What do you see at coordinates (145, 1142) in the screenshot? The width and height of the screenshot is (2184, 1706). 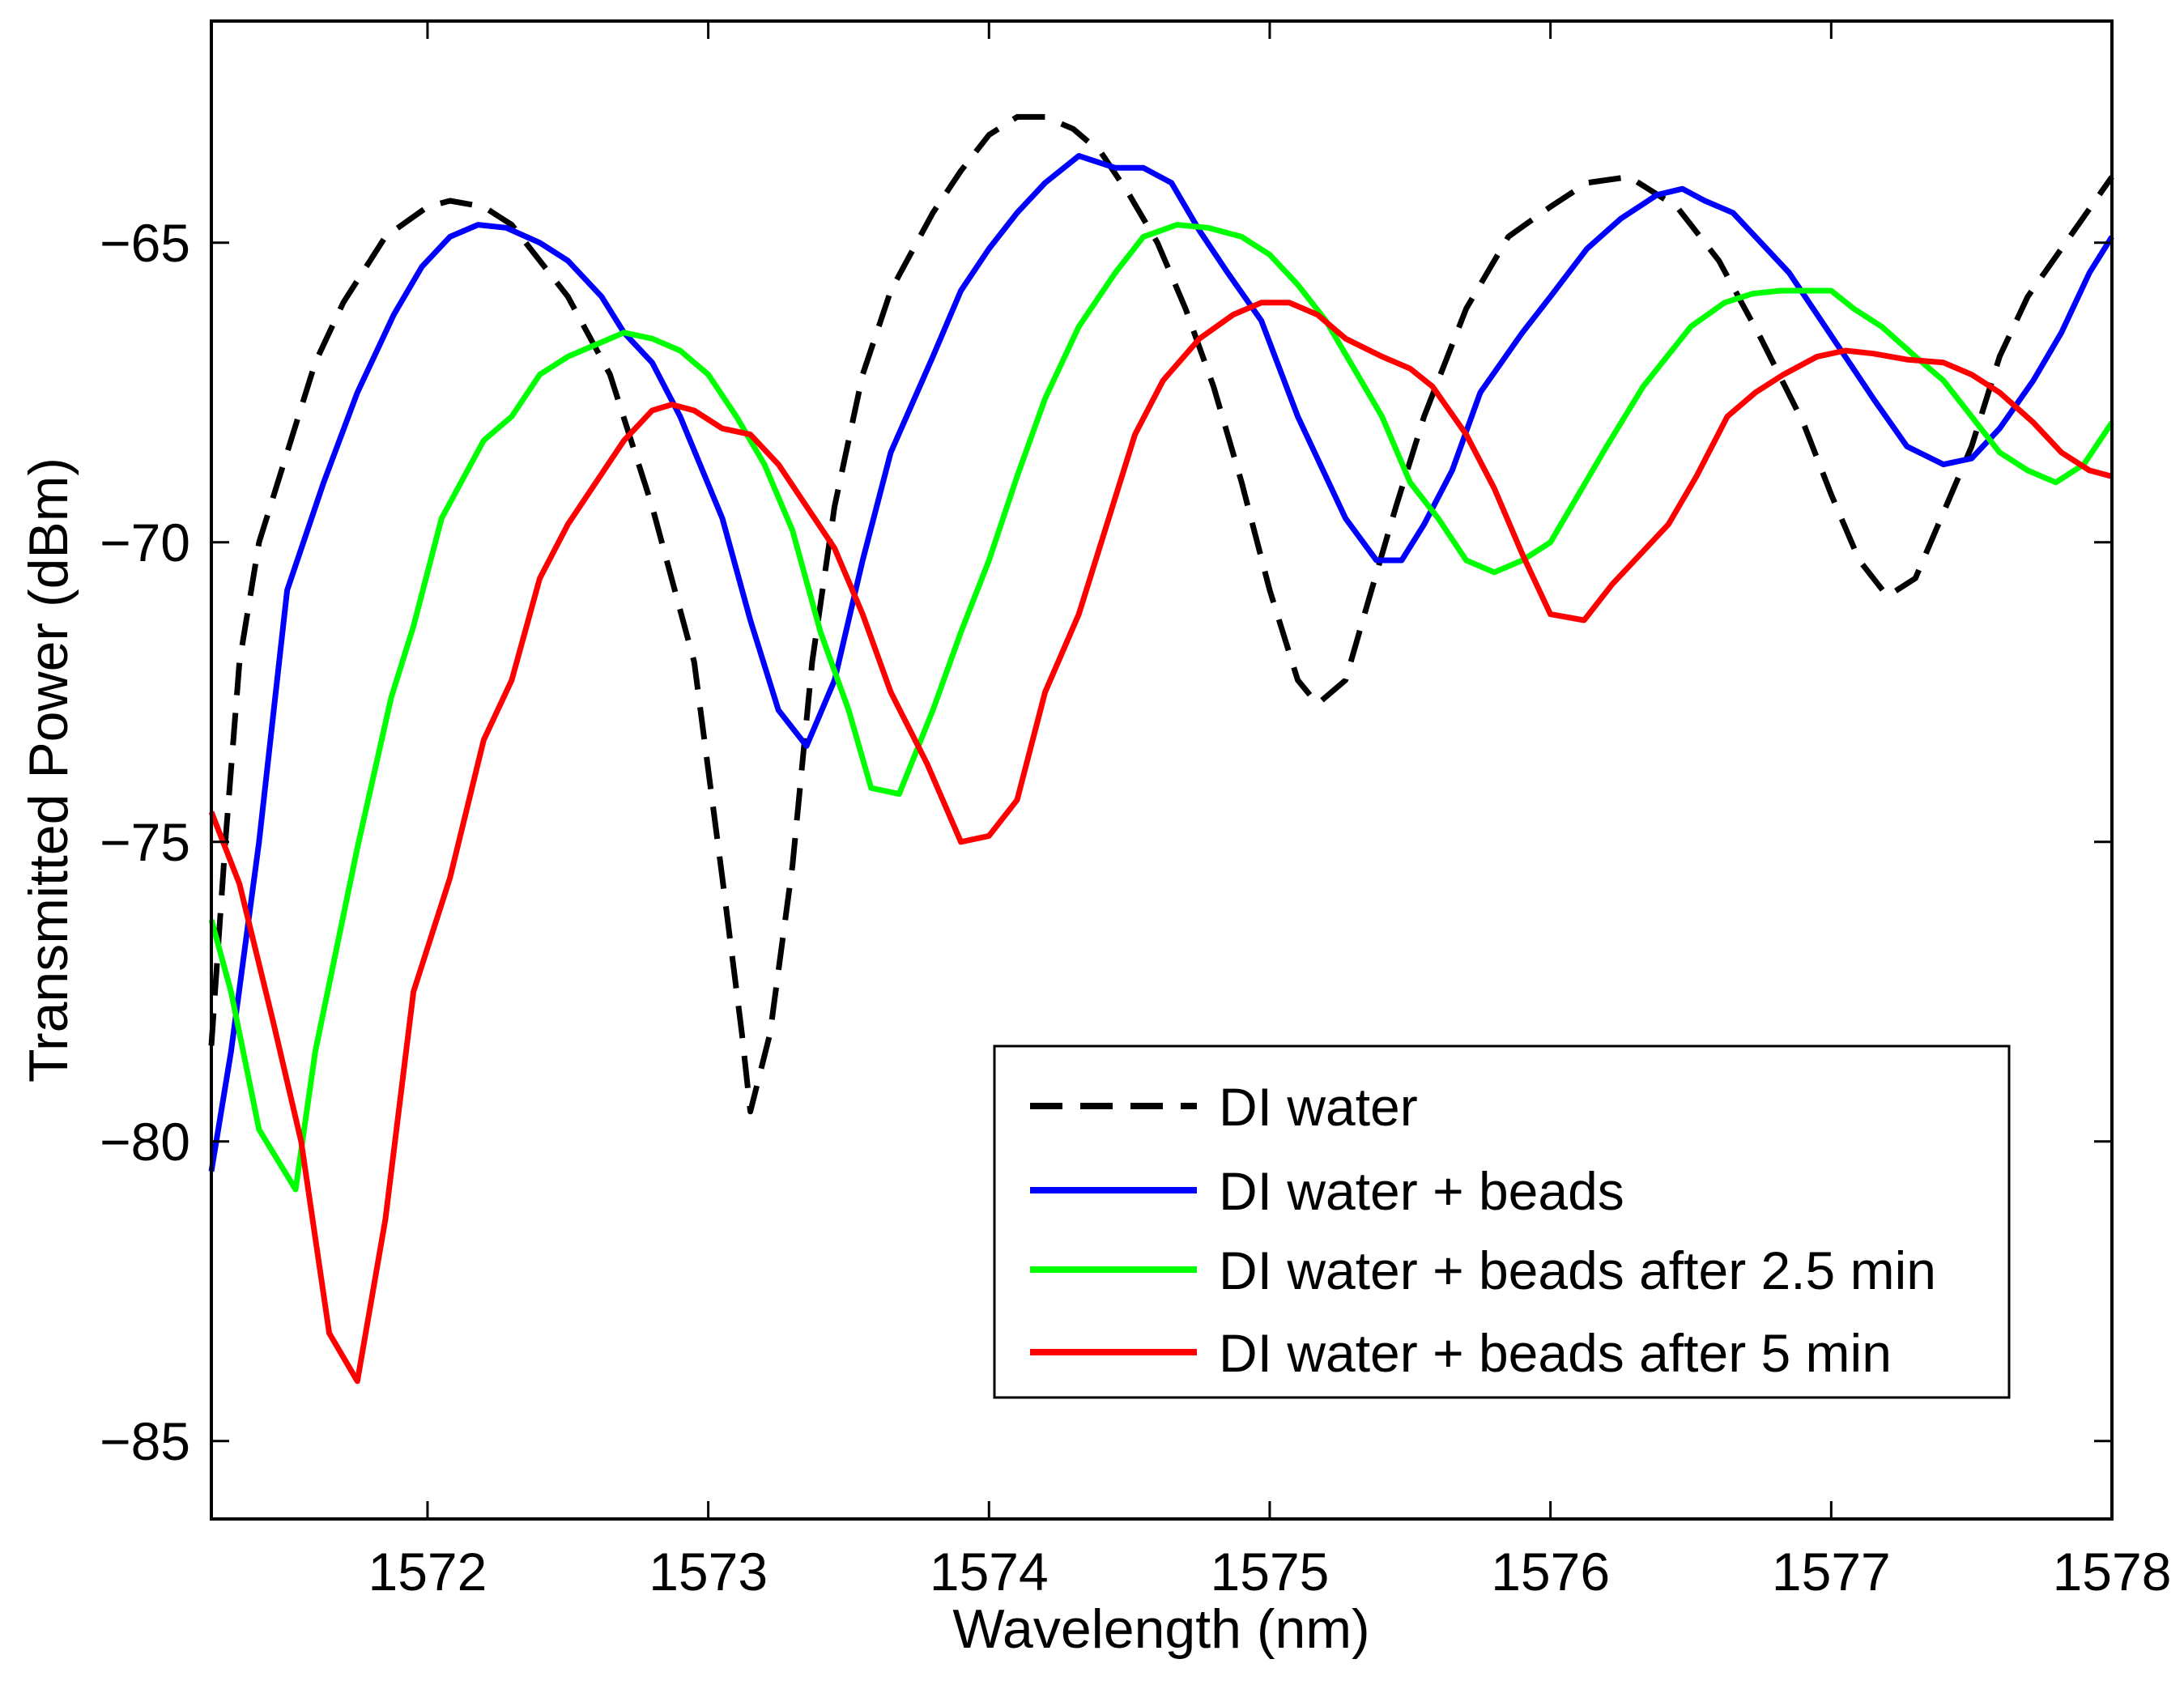 I see `y-tick-label: −80` at bounding box center [145, 1142].